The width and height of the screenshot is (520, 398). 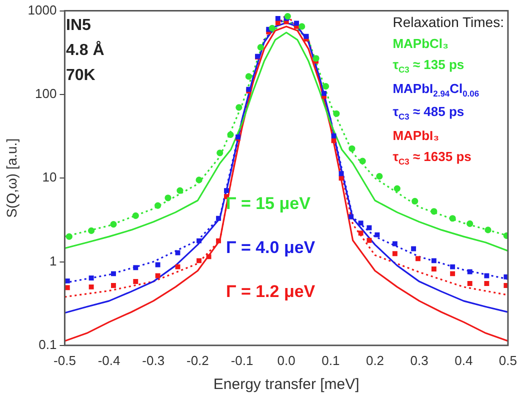 I want to click on x-tick-label: -0.2, so click(x=197, y=360).